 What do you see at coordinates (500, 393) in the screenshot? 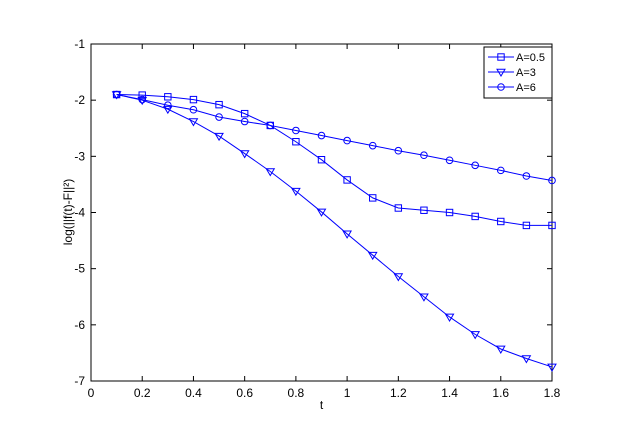
I see `x-tick-label: 1.6` at bounding box center [500, 393].